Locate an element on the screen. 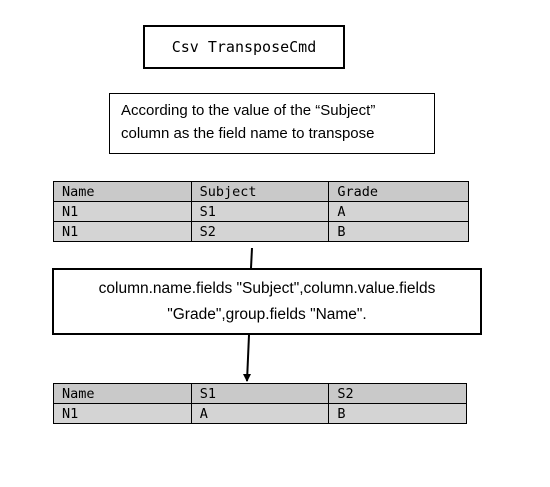 Image resolution: width=550 pixels, height=487 pixels. header-cell: Subject is located at coordinates (260, 191).